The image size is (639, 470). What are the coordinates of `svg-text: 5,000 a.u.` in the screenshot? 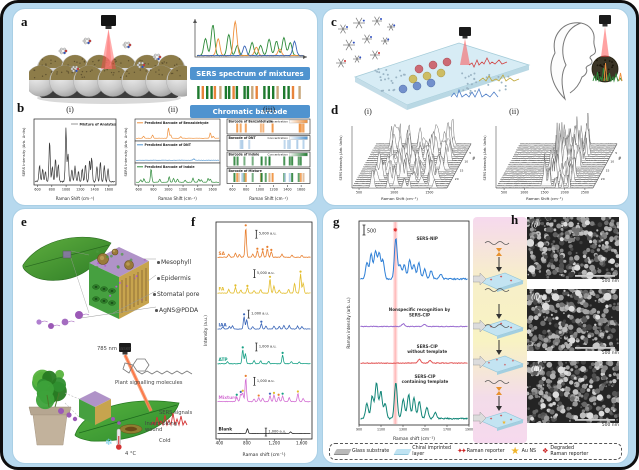 It's located at (268, 234).